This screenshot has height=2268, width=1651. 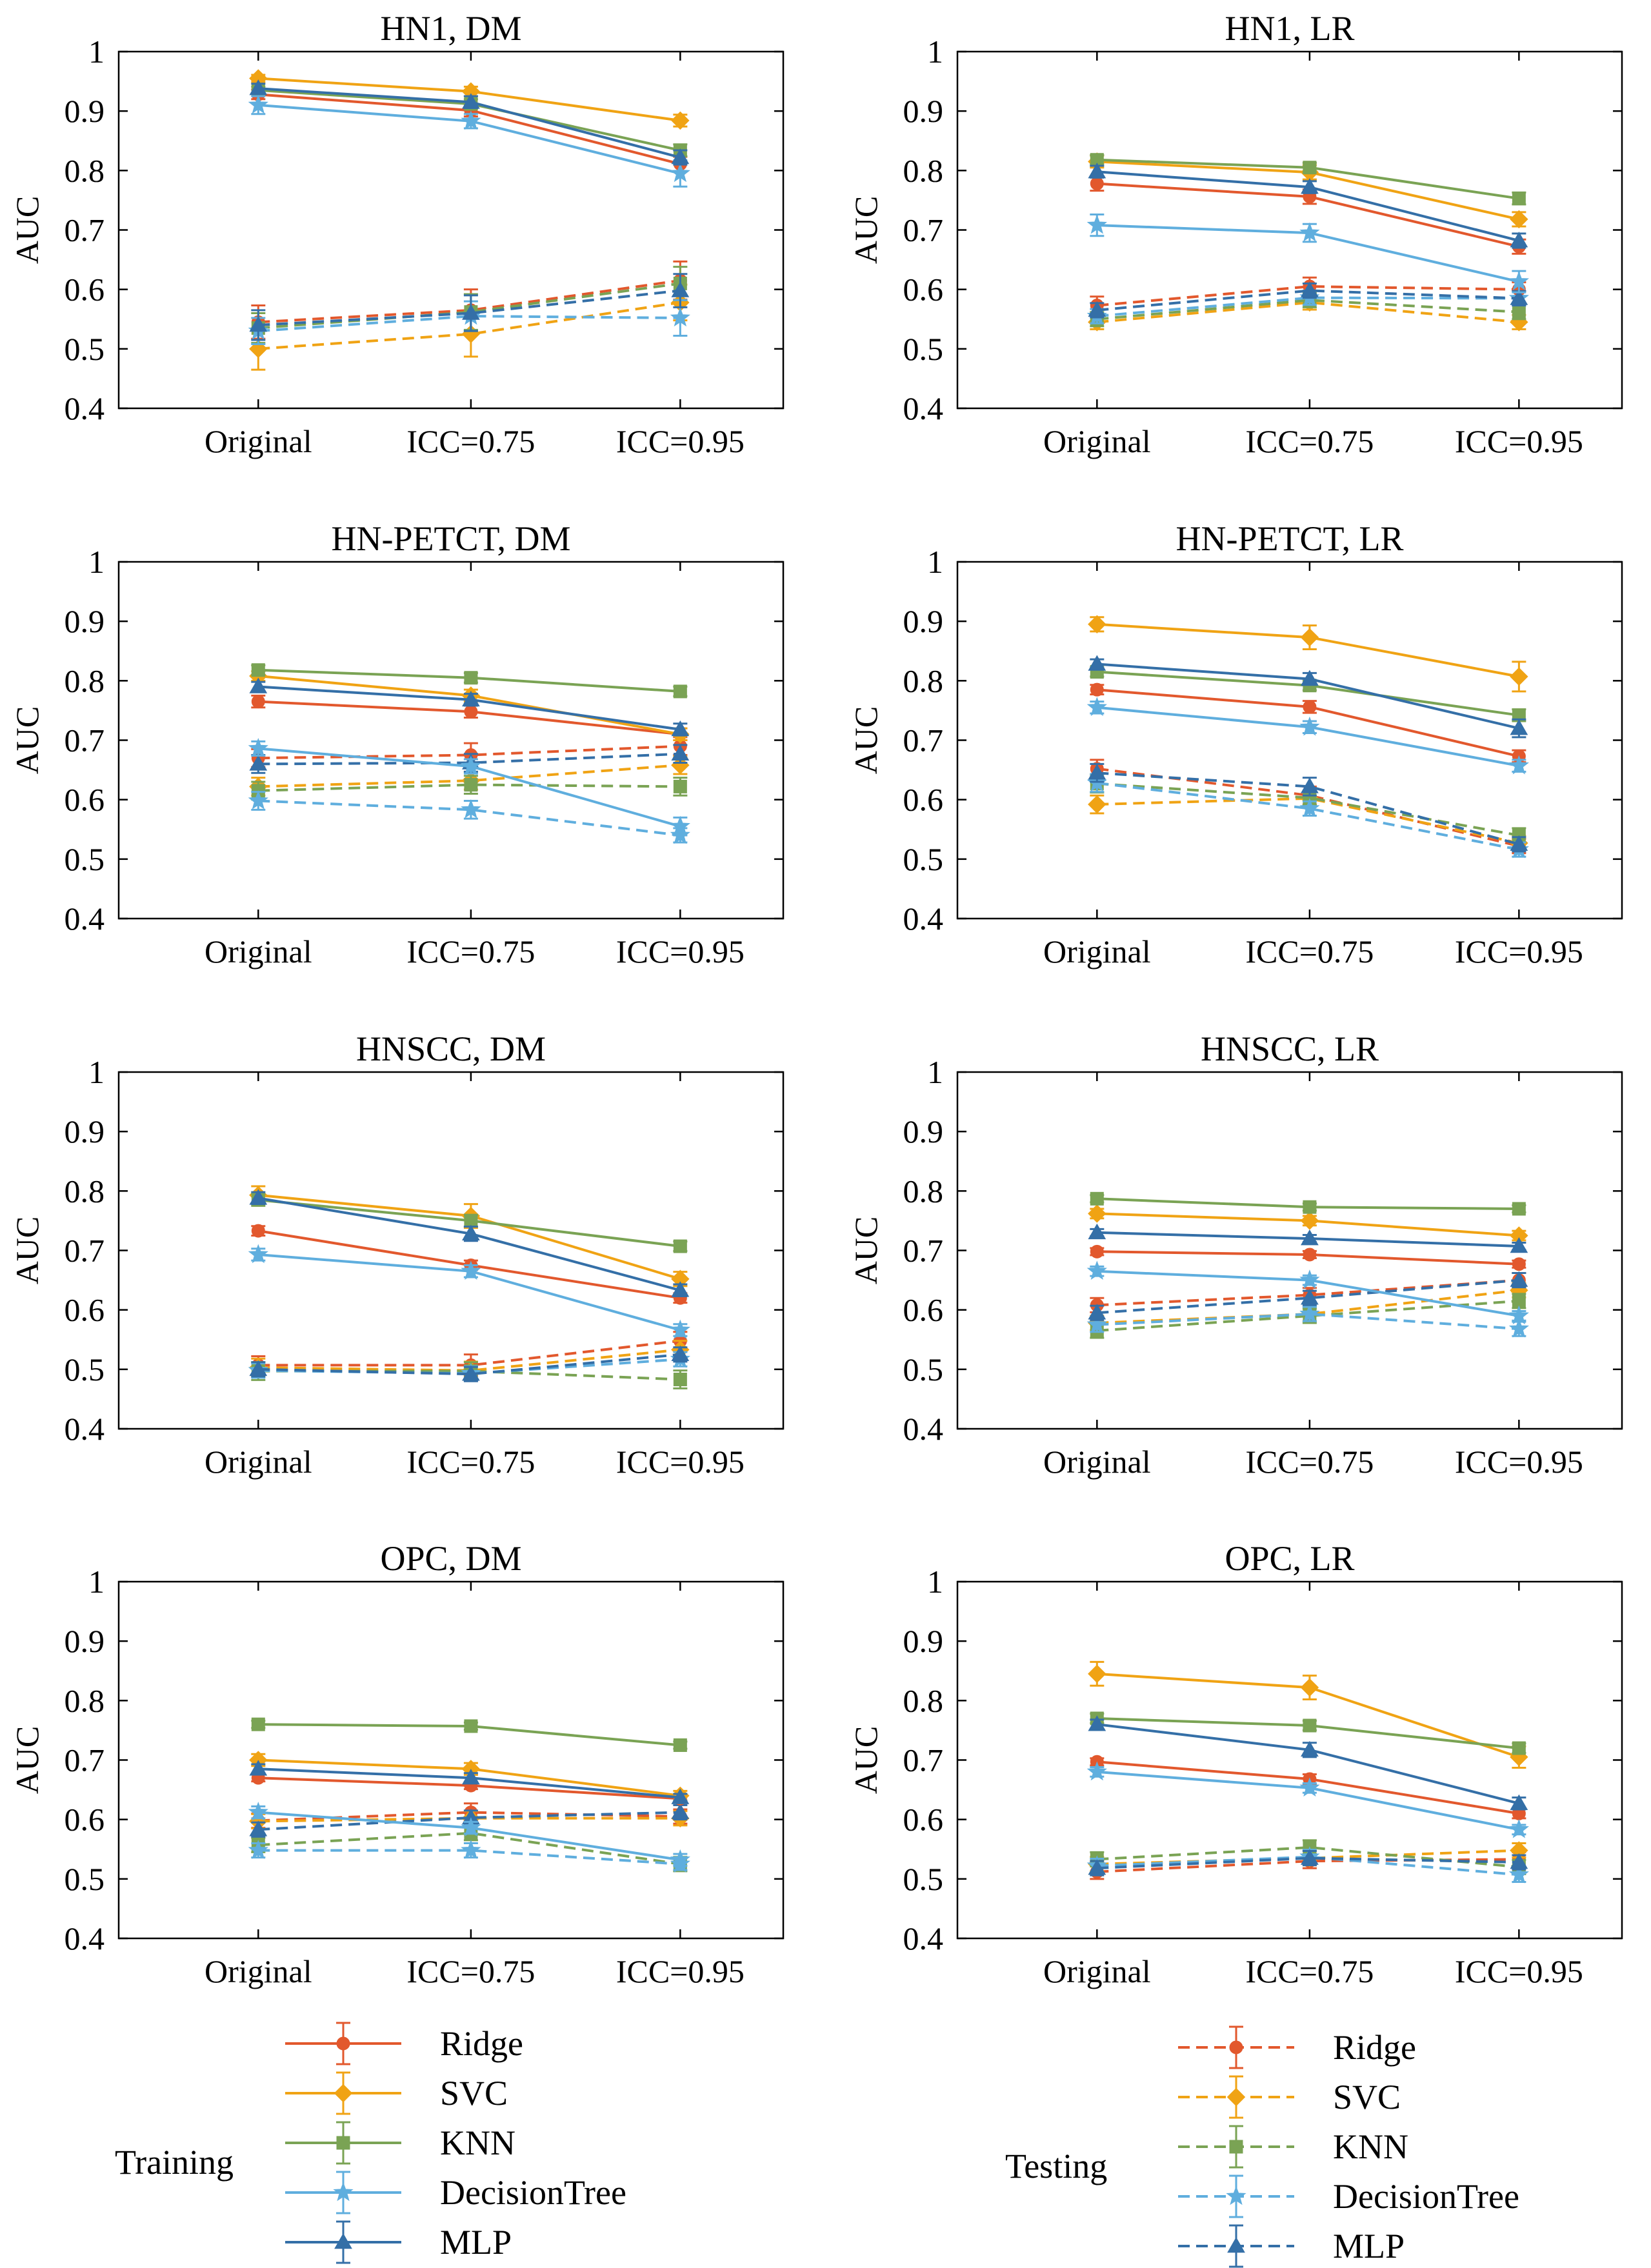 What do you see at coordinates (1289, 2097) in the screenshot?
I see `legend-item-svc: SVC` at bounding box center [1289, 2097].